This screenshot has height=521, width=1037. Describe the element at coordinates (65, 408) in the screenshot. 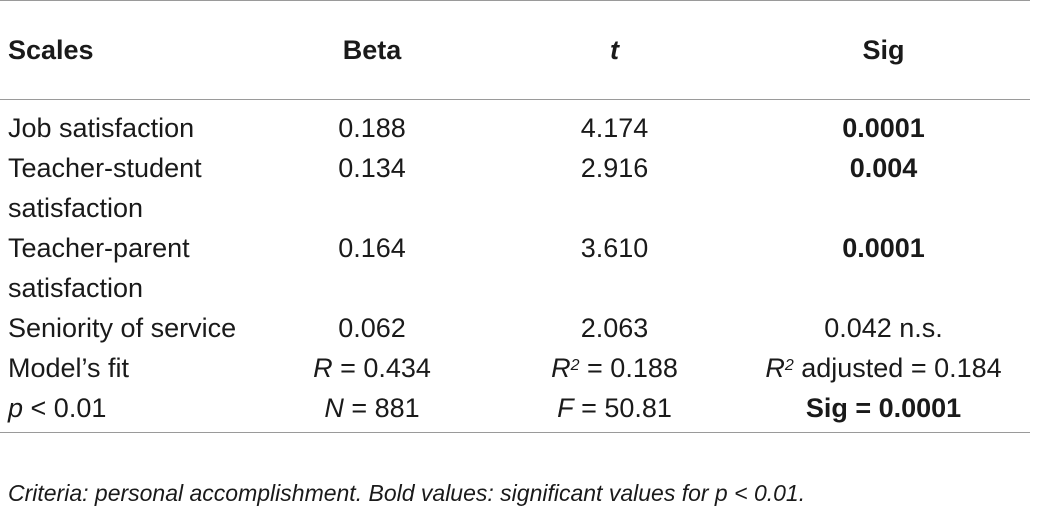

I see `p-value: < 0.01` at that location.